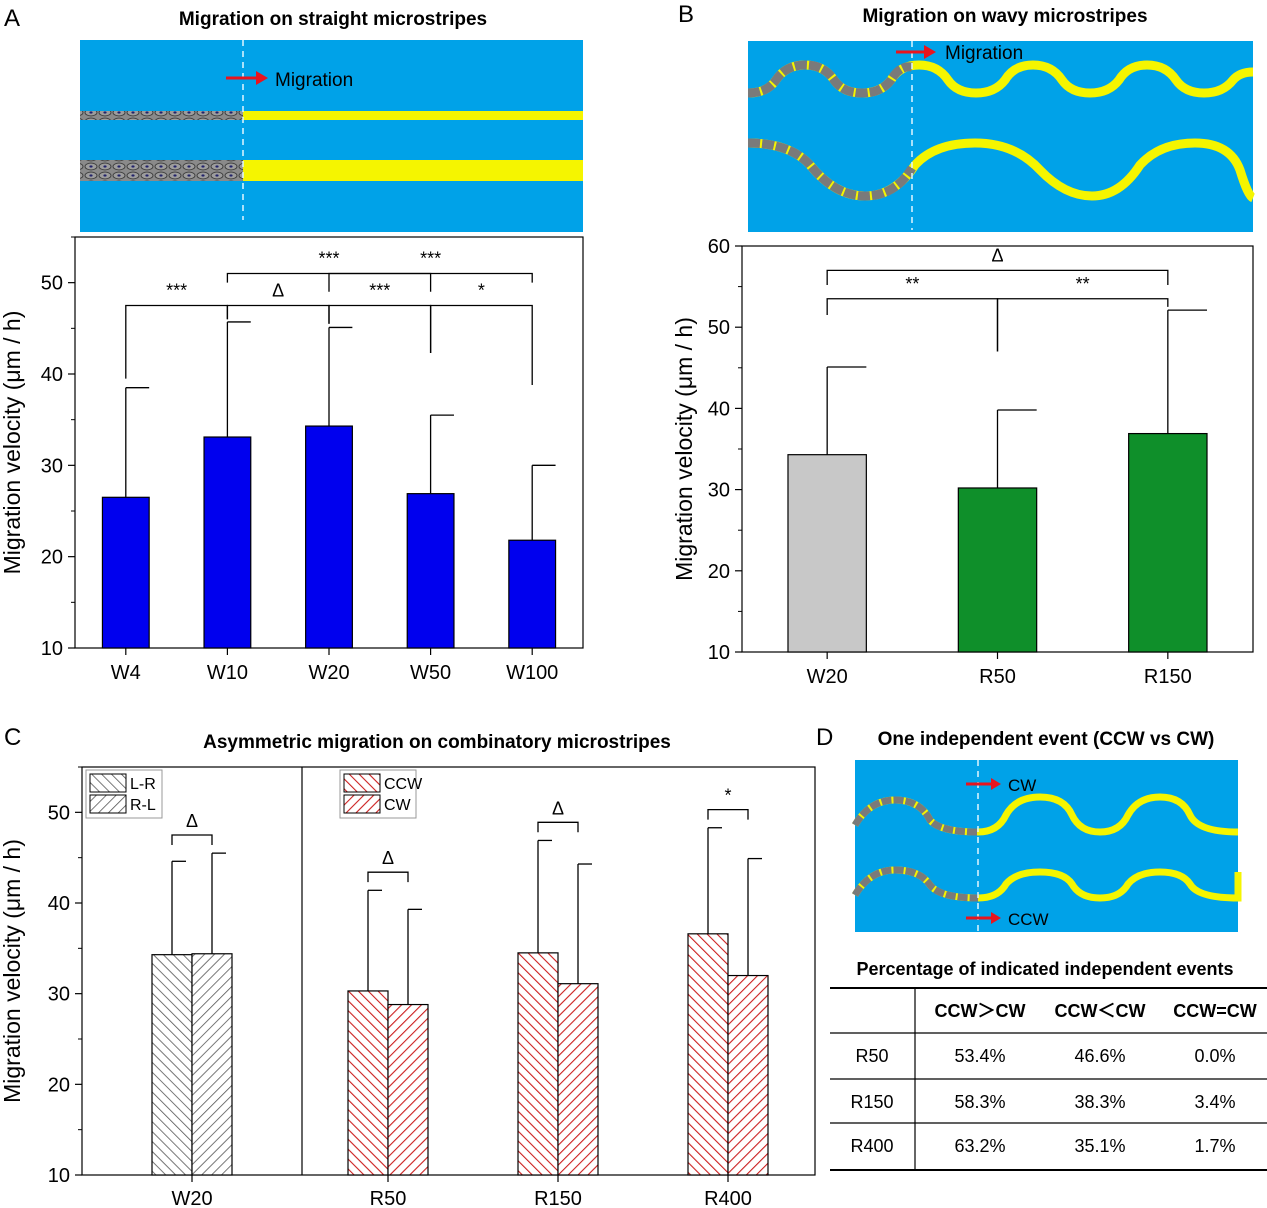 The image size is (1267, 1208). I want to click on table-cell: R400, so click(871, 1146).